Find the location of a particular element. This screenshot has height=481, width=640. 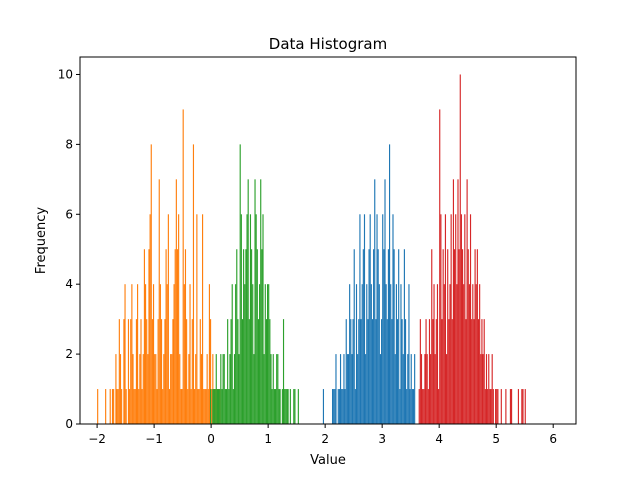

x-axis-ticks: −2 −1 0 1 2 3 4 5 6 is located at coordinates (322, 435).